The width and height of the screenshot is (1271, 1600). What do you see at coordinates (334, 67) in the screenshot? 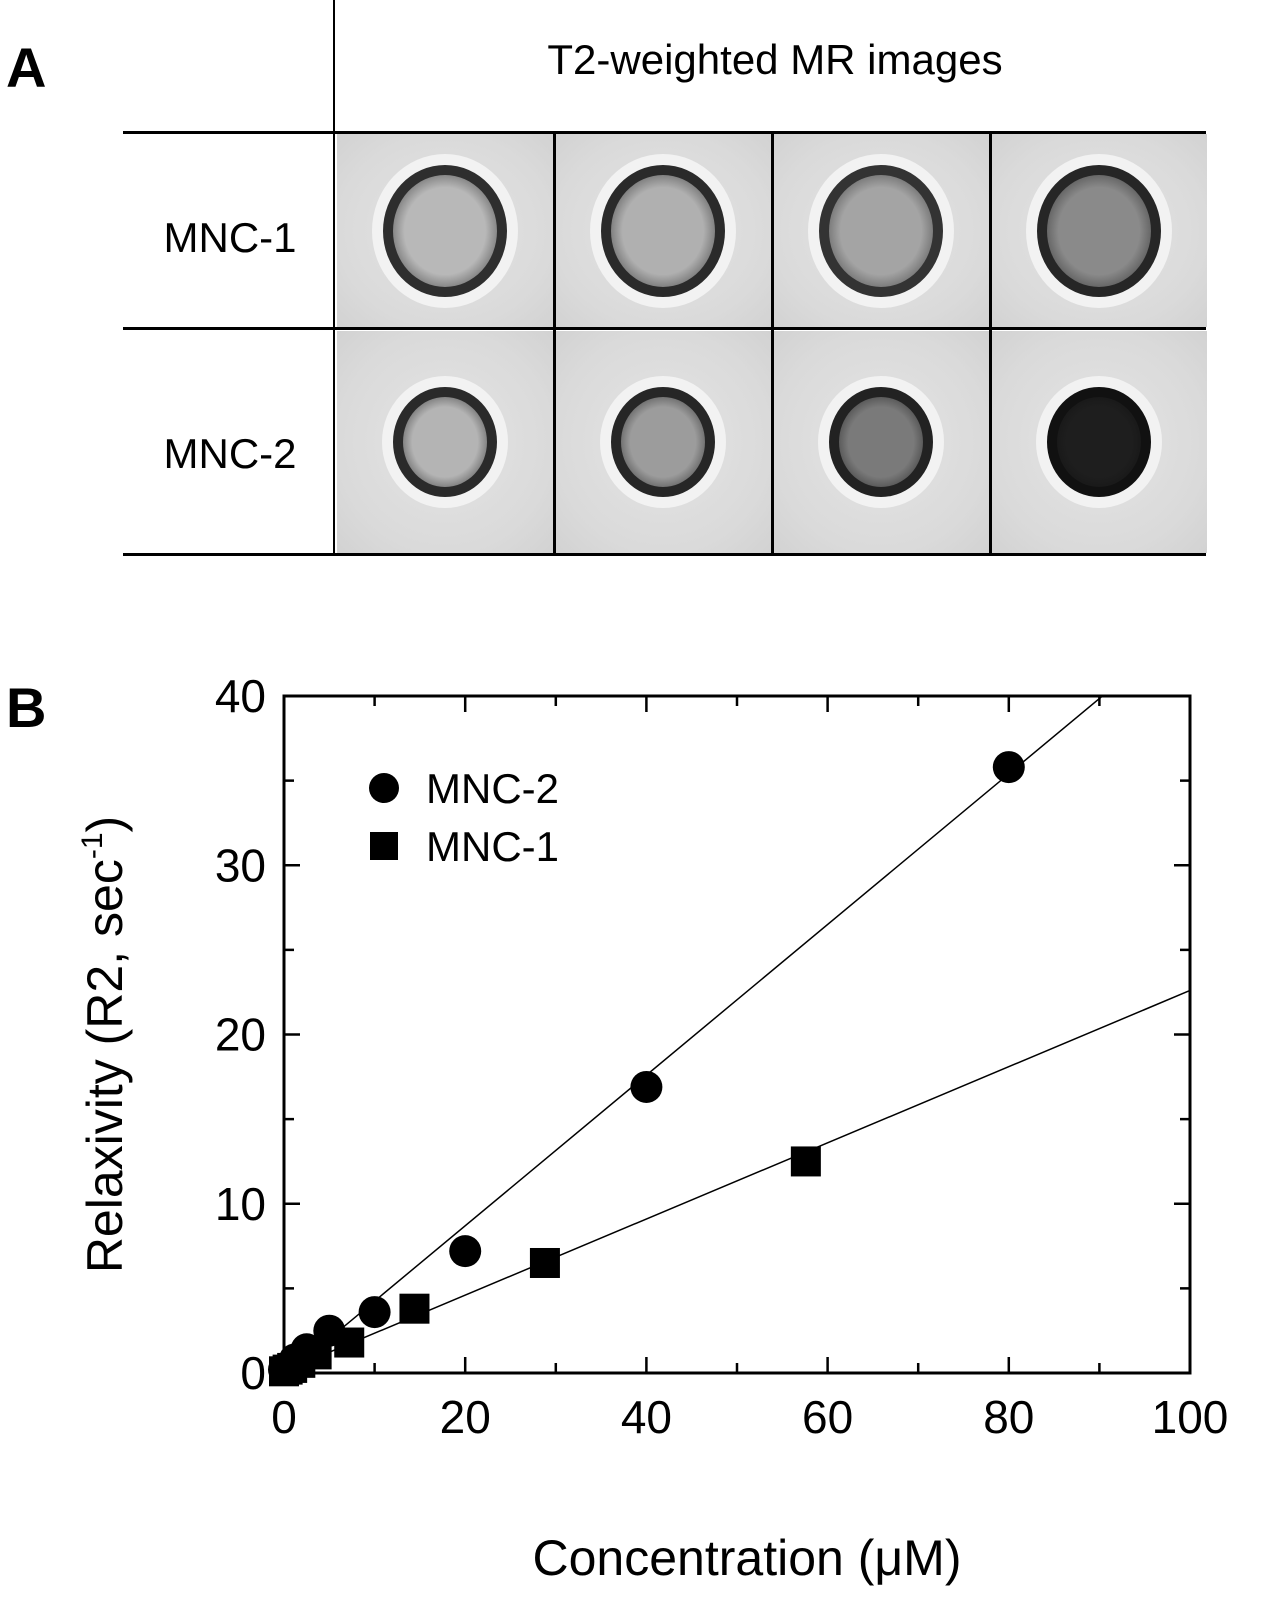
I see `header-divider` at bounding box center [334, 67].